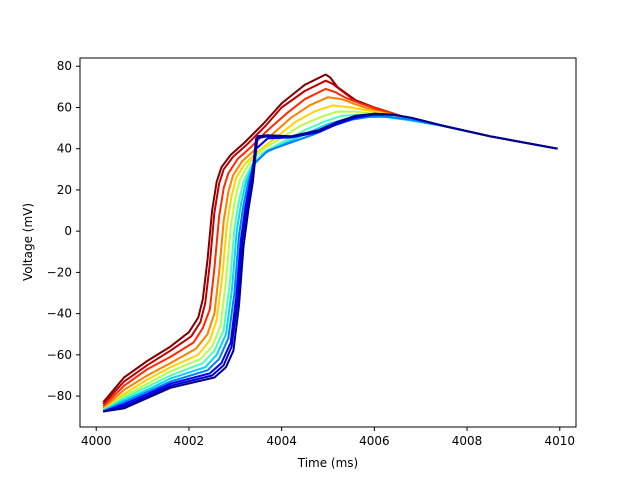  I want to click on y-tick-label: −60, so click(59, 355).